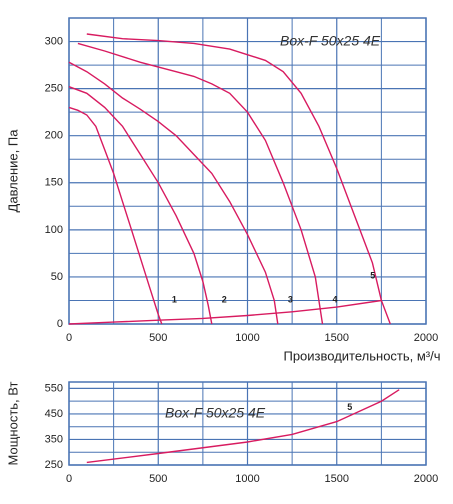 This screenshot has height=504, width=453. Describe the element at coordinates (54, 136) in the screenshot. I see `y-tick-label: 200` at that location.